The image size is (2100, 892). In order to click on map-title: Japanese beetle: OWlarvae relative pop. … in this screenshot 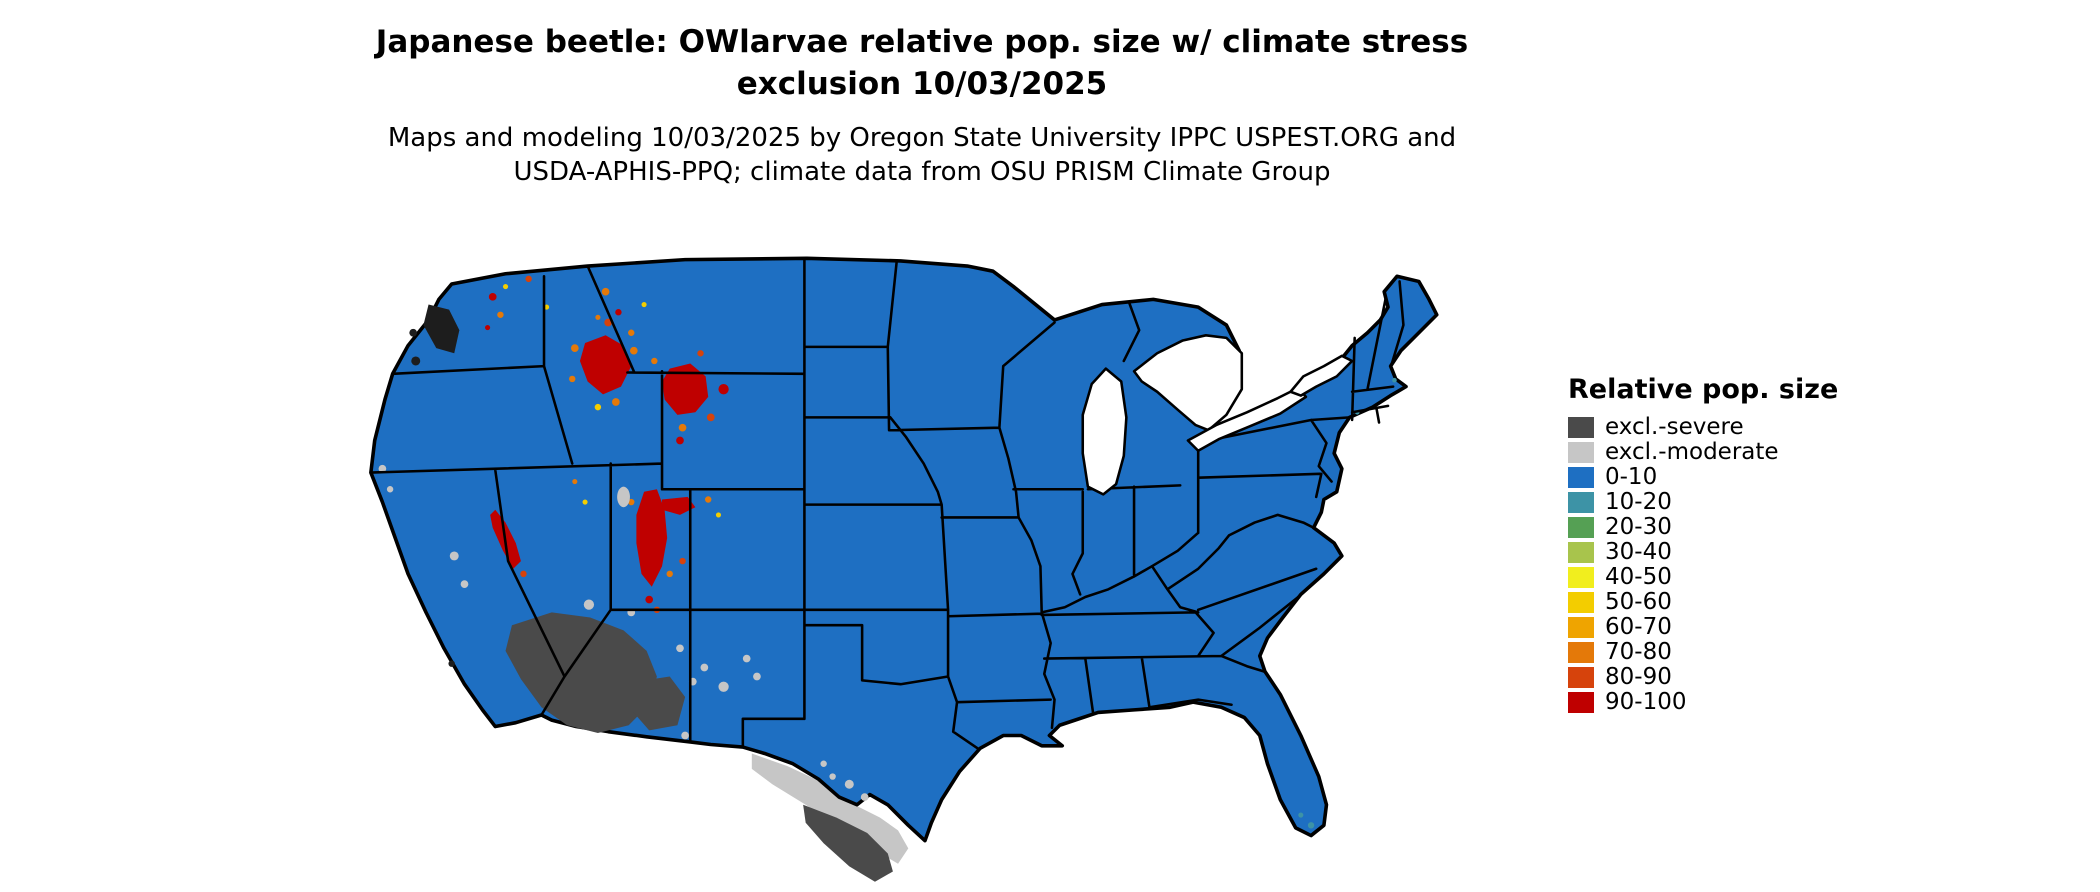, I will do `click(922, 64)`.